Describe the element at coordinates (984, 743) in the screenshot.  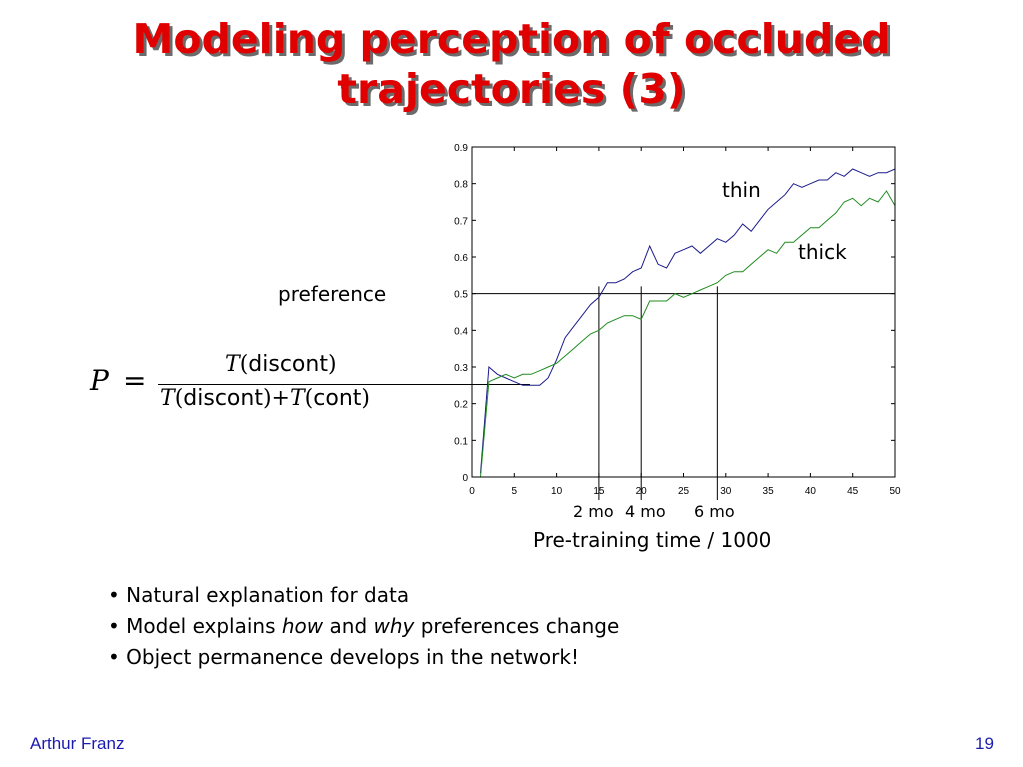
I see `page-number: 19` at that location.